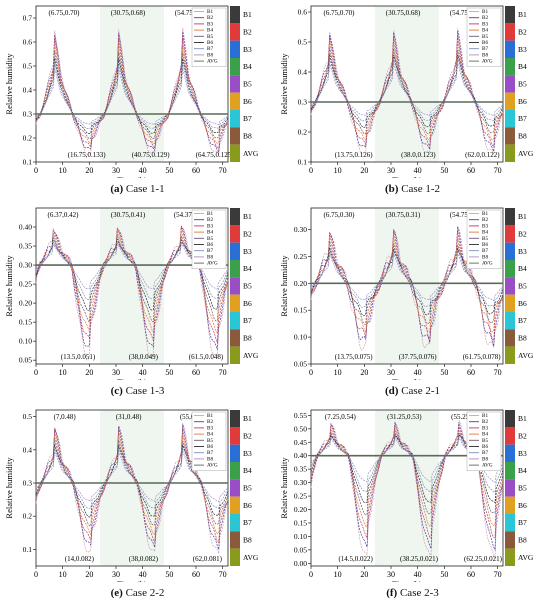  What do you see at coordinates (412, 189) in the screenshot?
I see `panel-caption: (b) Case 1-2` at bounding box center [412, 189].